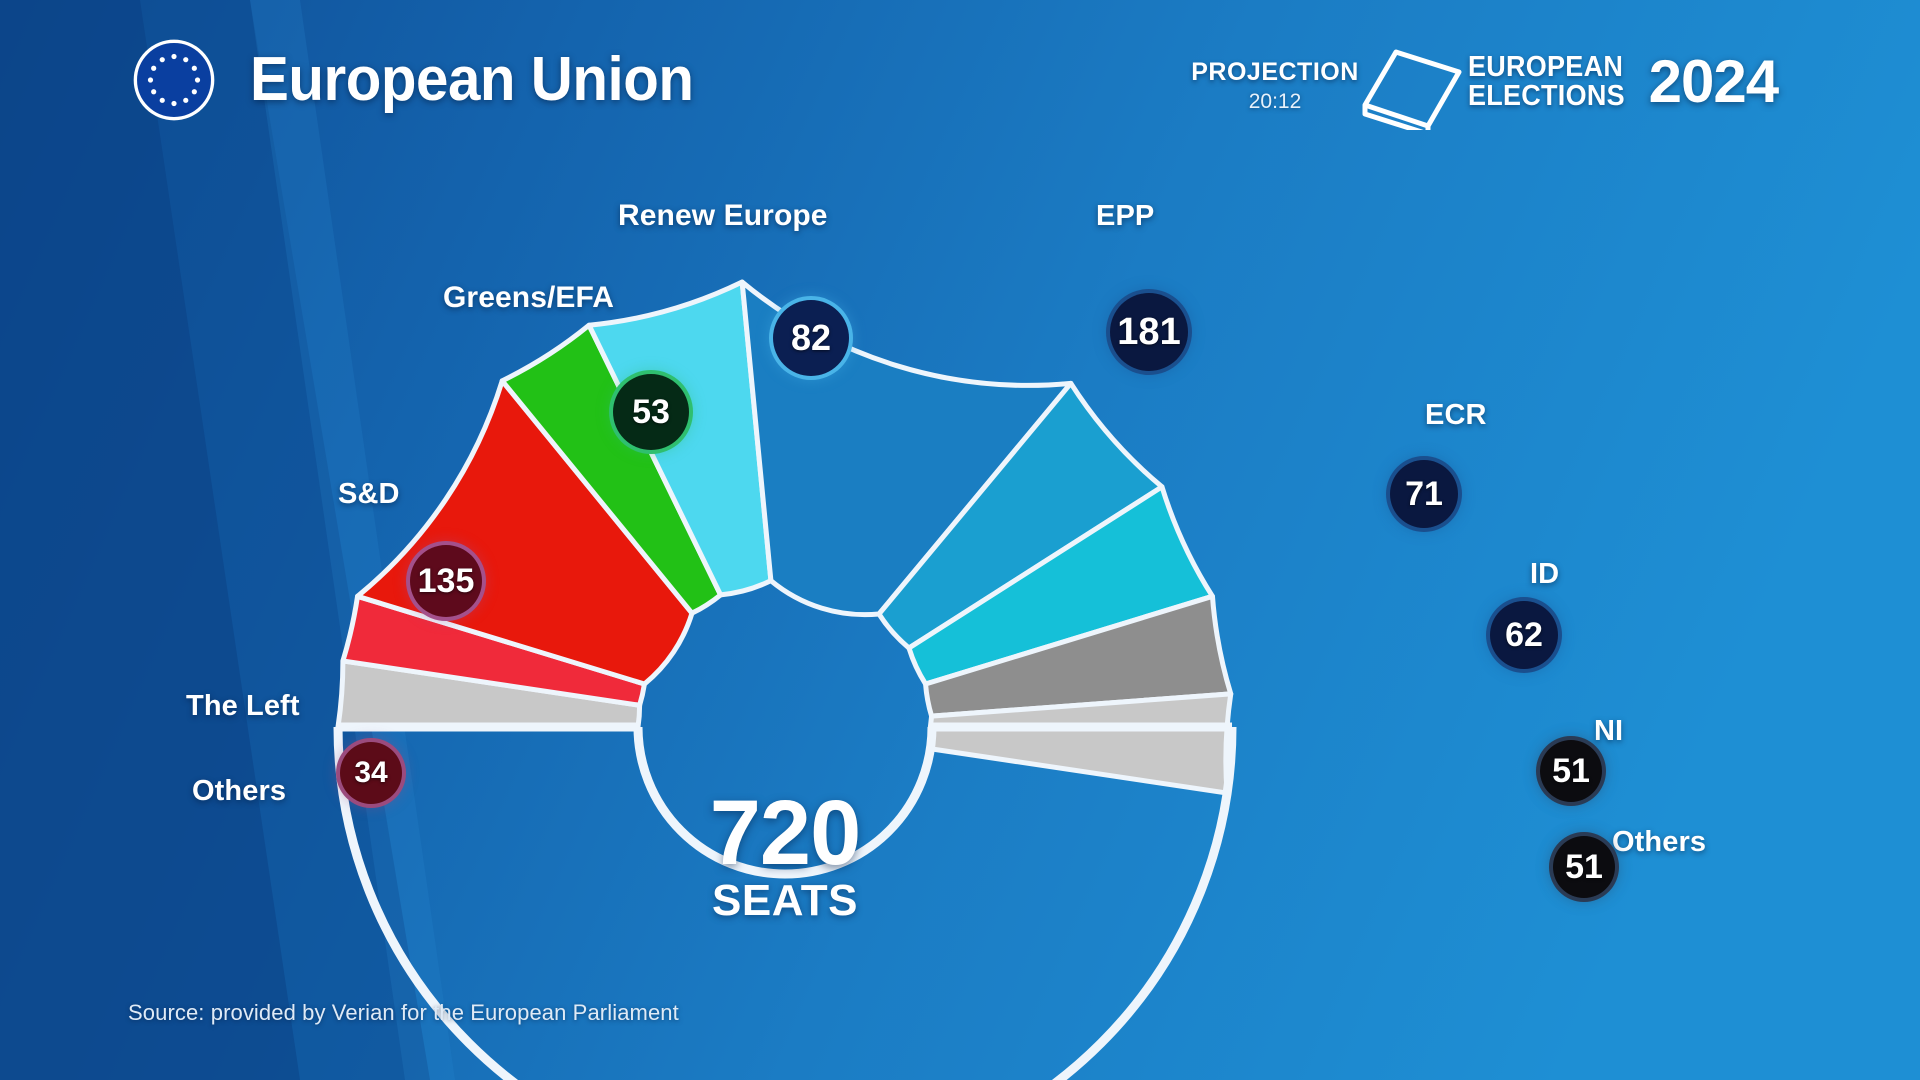 The image size is (1920, 1080). Describe the element at coordinates (1659, 842) in the screenshot. I see `callout-label-others-right: Others` at that location.